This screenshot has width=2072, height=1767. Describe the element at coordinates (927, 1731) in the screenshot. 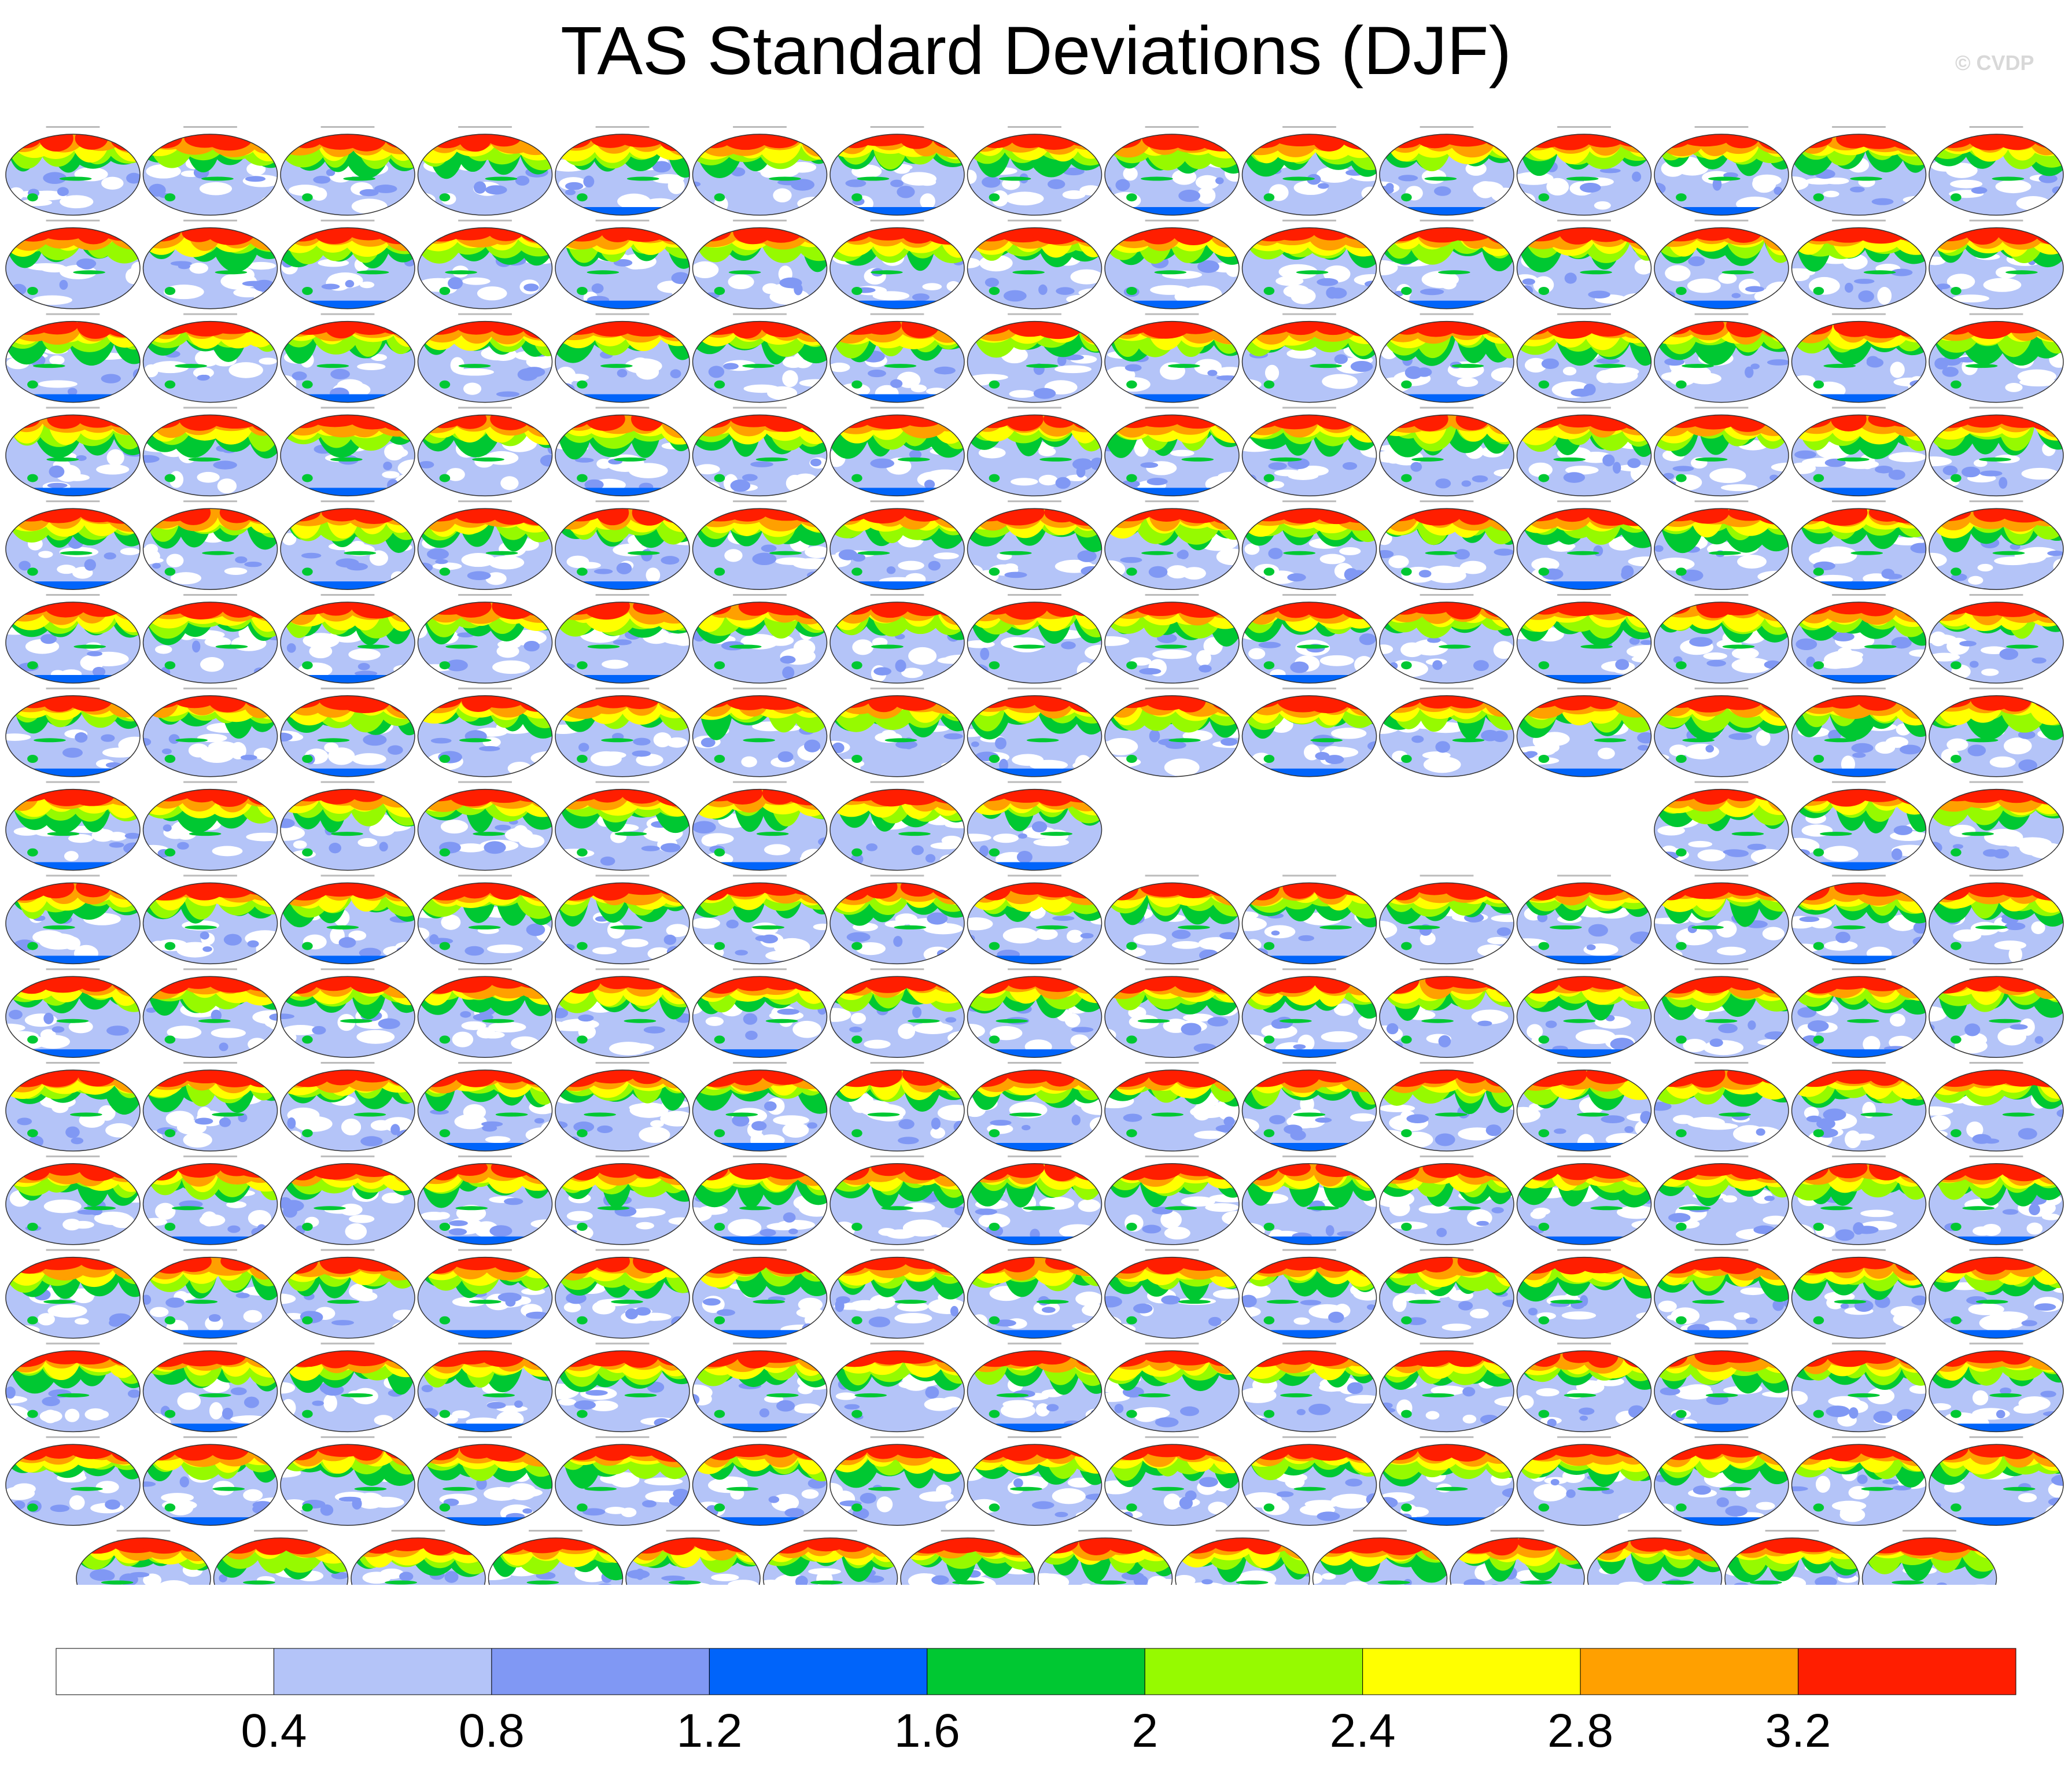

I see `colorbar-tick-label: 1.6` at that location.